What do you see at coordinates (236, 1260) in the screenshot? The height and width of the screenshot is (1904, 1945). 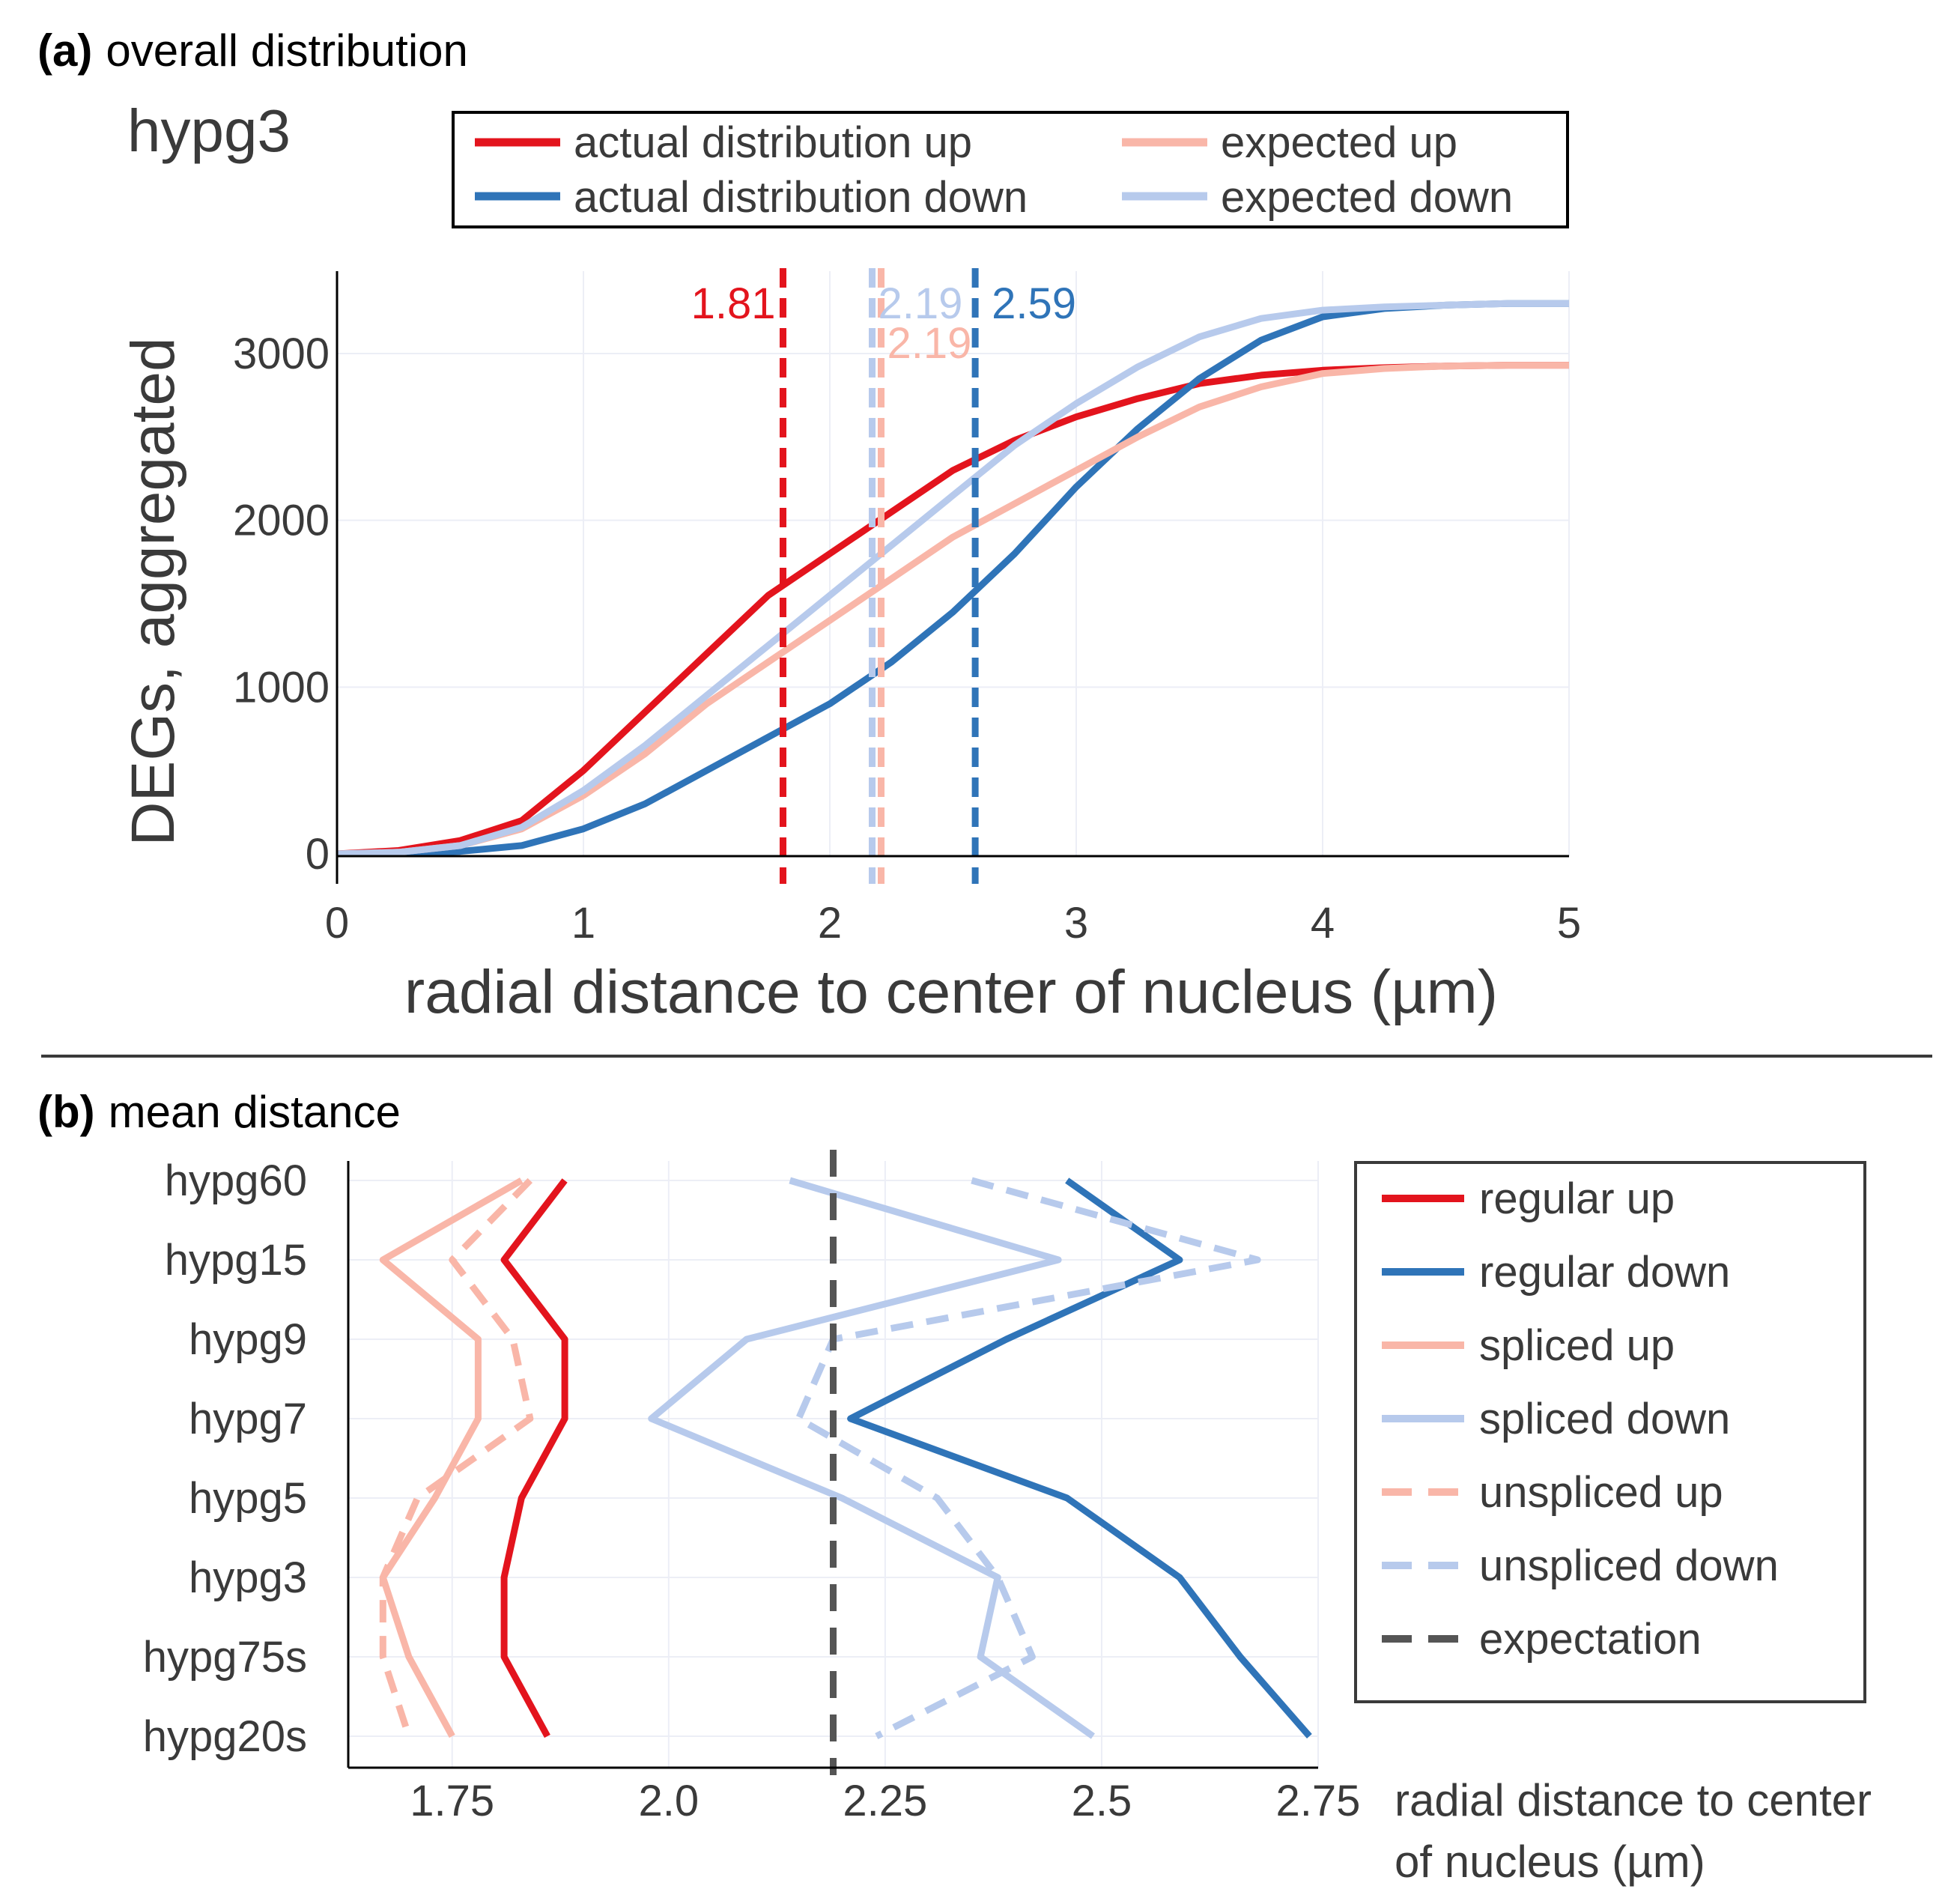 I see `y-tick-b-hypg15: hypg15` at bounding box center [236, 1260].